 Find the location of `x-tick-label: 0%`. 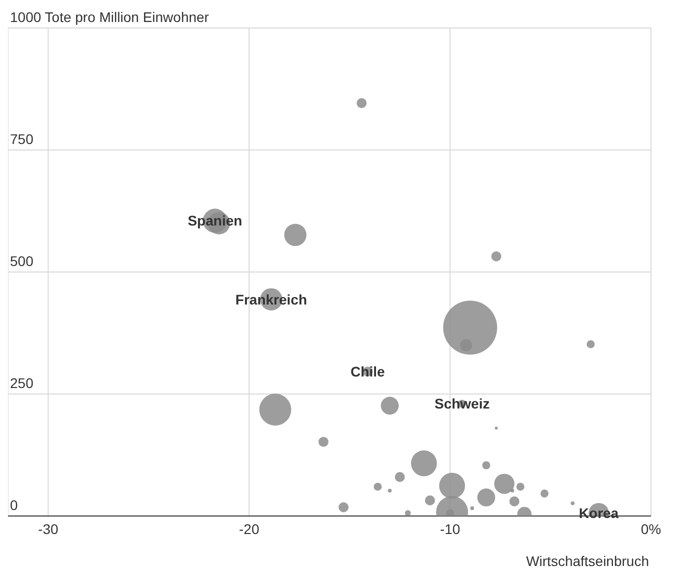

x-tick-label: 0% is located at coordinates (651, 528).